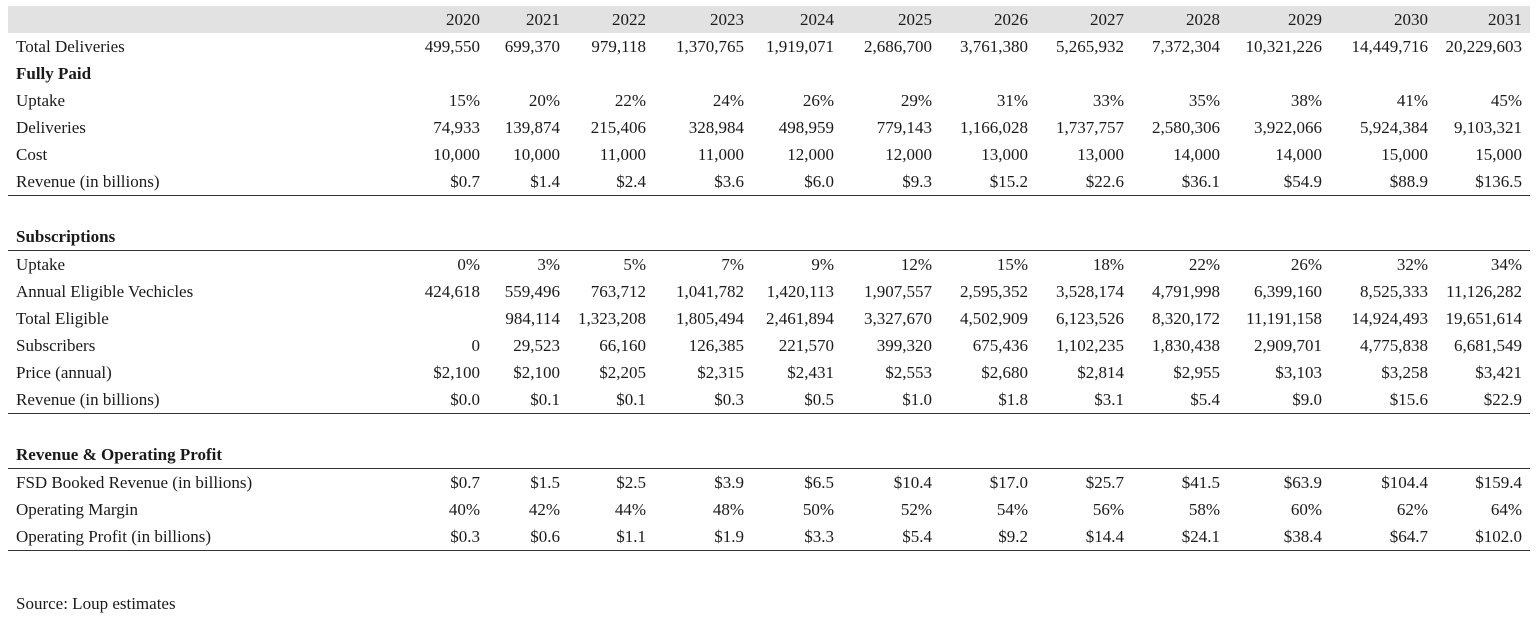 This screenshot has width=1536, height=617. I want to click on value-cell: 5,924,384, so click(1394, 127).